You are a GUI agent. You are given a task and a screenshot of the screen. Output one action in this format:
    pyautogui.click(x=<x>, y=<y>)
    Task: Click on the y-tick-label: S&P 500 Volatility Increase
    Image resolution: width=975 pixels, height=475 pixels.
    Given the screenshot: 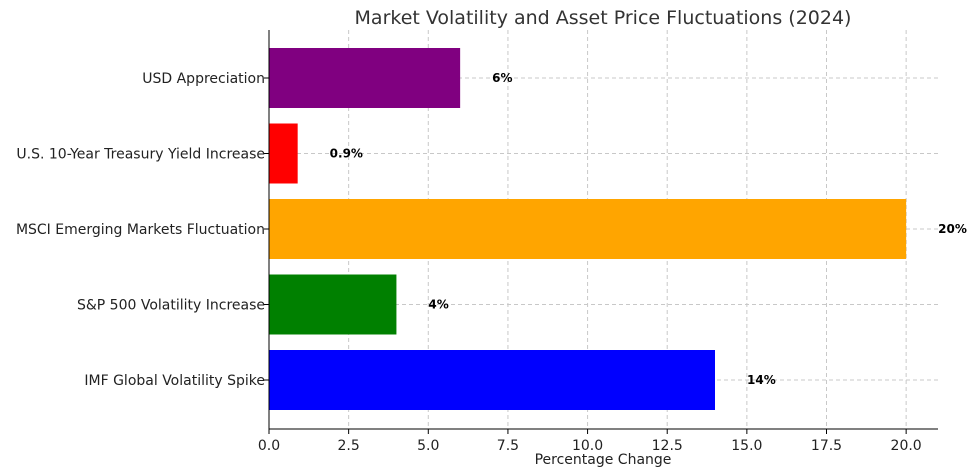 What is the action you would take?
    pyautogui.click(x=171, y=306)
    